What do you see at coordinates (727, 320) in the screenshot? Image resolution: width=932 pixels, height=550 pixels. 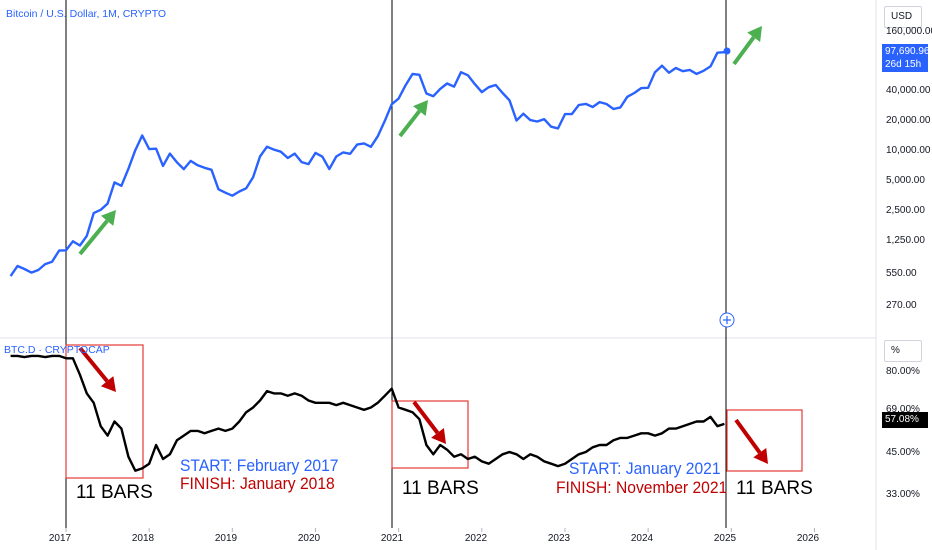 I see `add-indicator-button` at bounding box center [727, 320].